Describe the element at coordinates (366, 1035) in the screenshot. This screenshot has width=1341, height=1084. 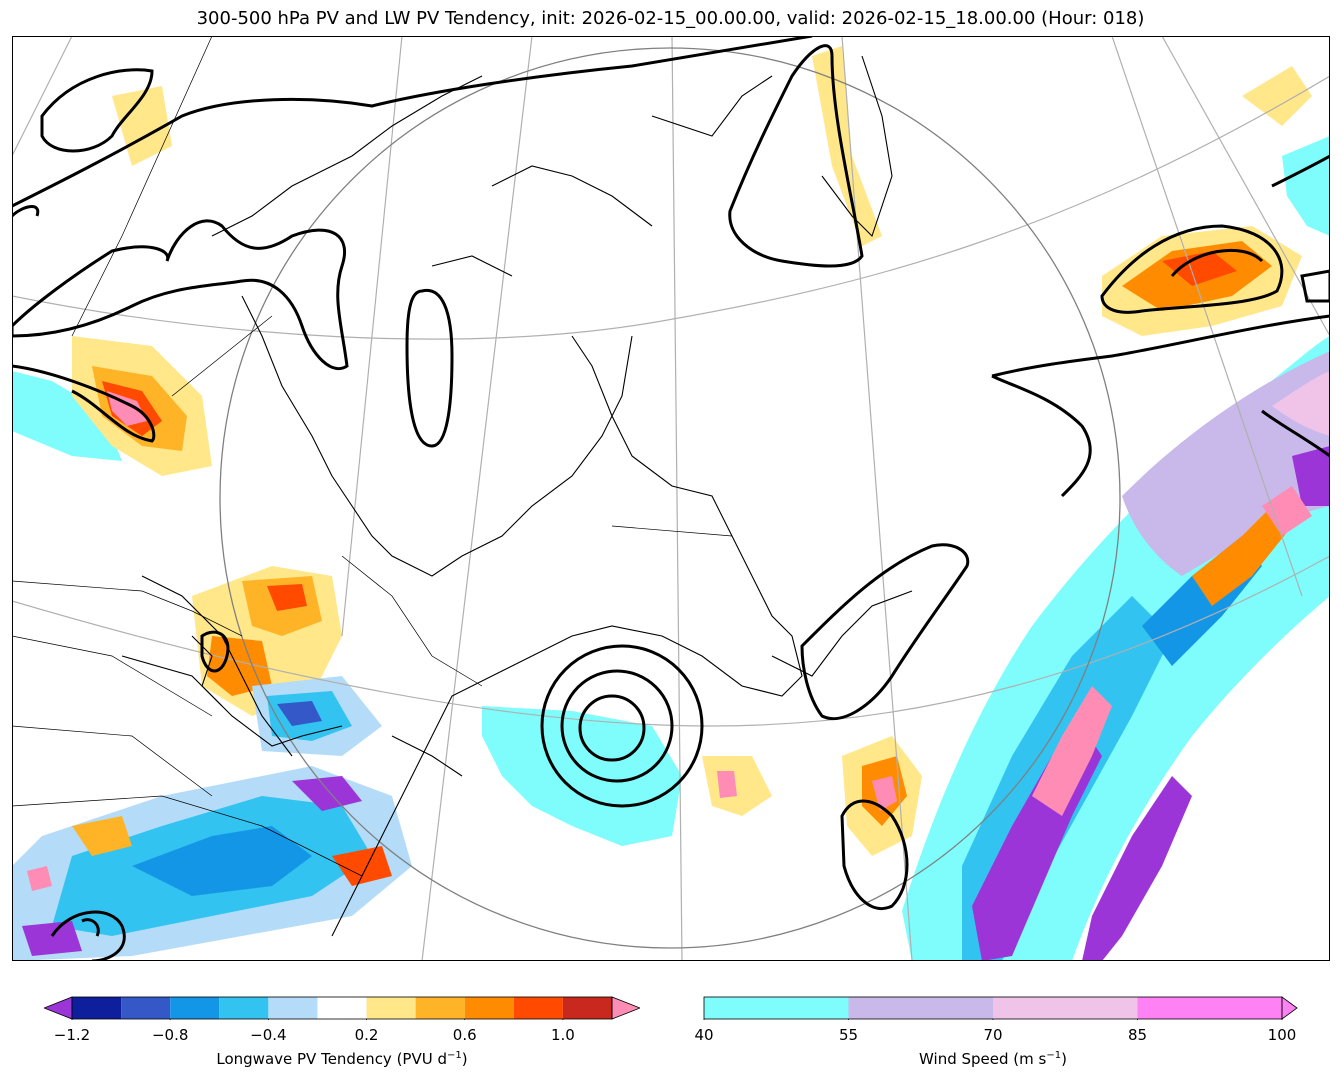
I see `pv-tendency-tick-label: 0.2` at that location.